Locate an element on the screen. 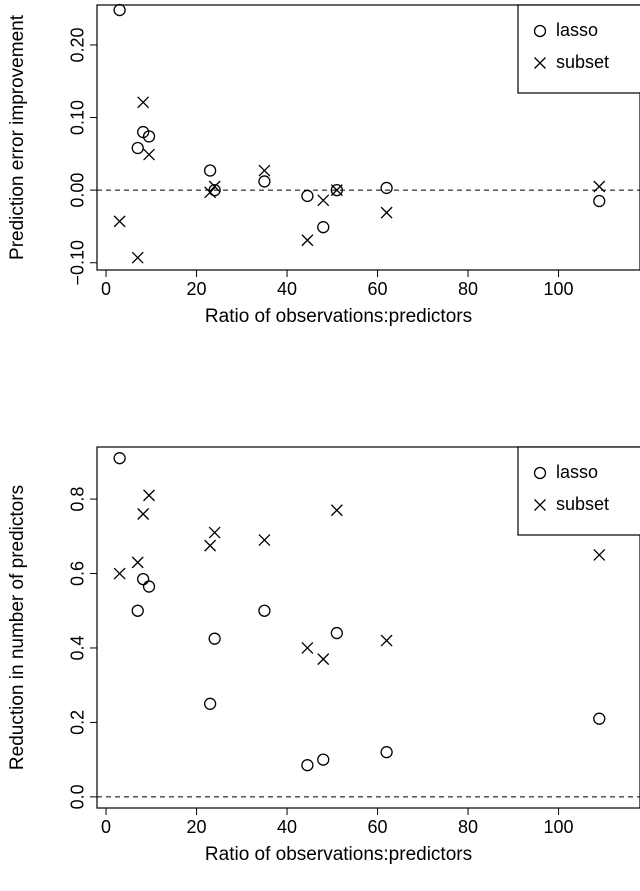 This screenshot has height=891, width=640. y-tick-label: 0.20 is located at coordinates (78, 44).